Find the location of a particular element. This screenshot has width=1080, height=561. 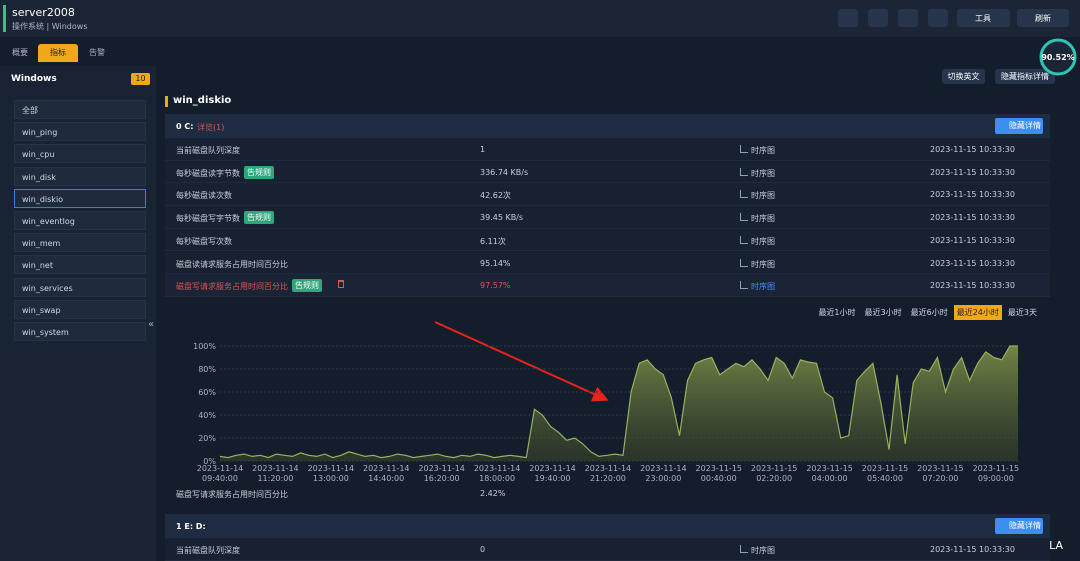

row-name: 每秒磁盘读次数 is located at coordinates (204, 196).